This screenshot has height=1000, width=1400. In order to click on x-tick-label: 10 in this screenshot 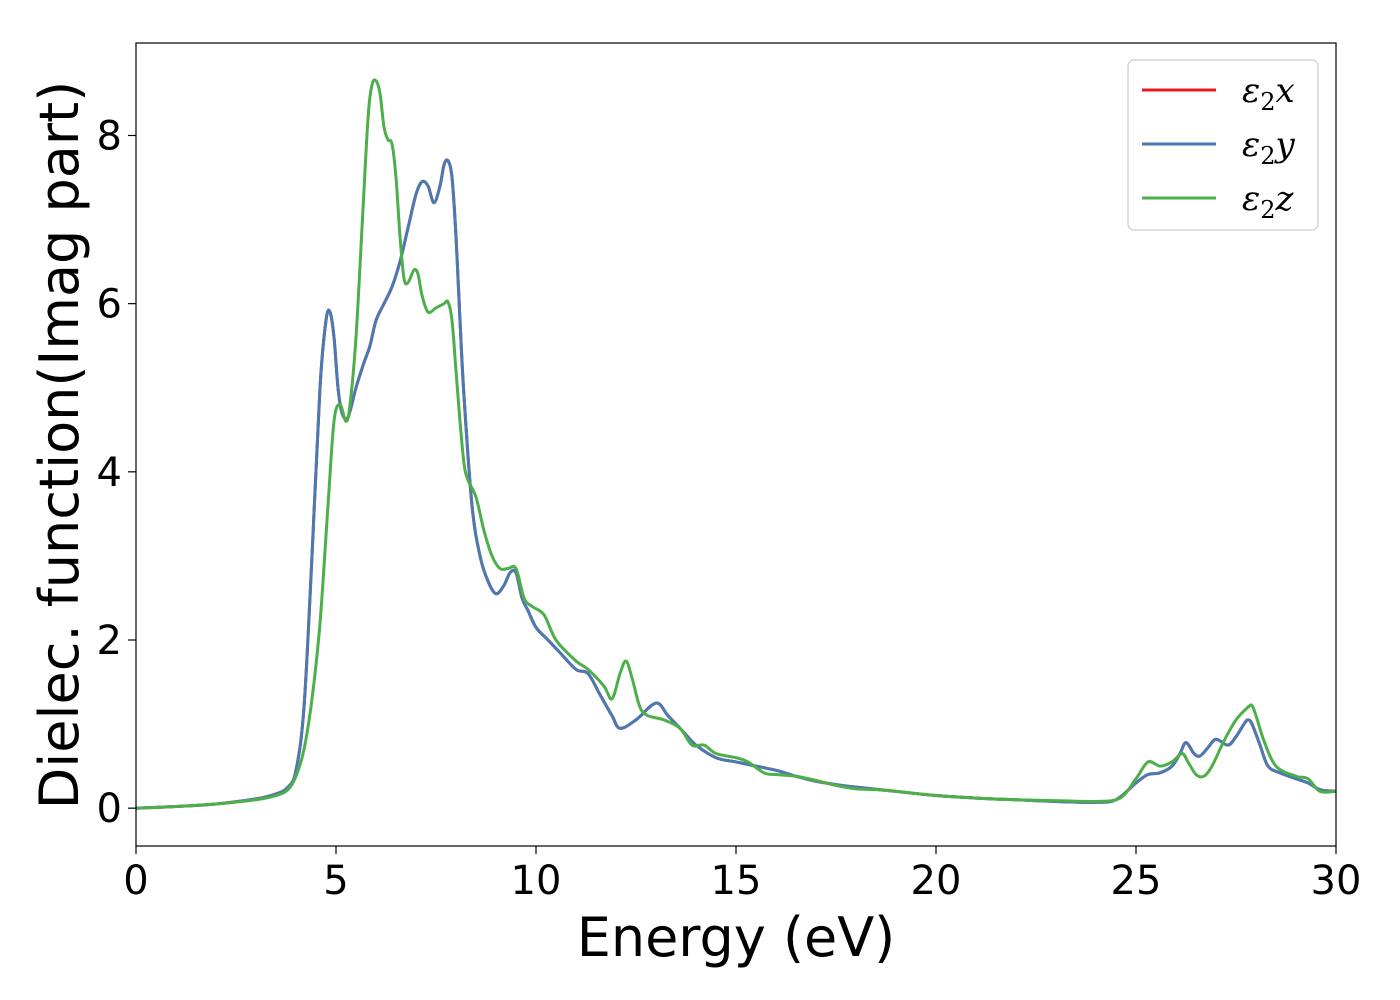, I will do `click(536, 881)`.